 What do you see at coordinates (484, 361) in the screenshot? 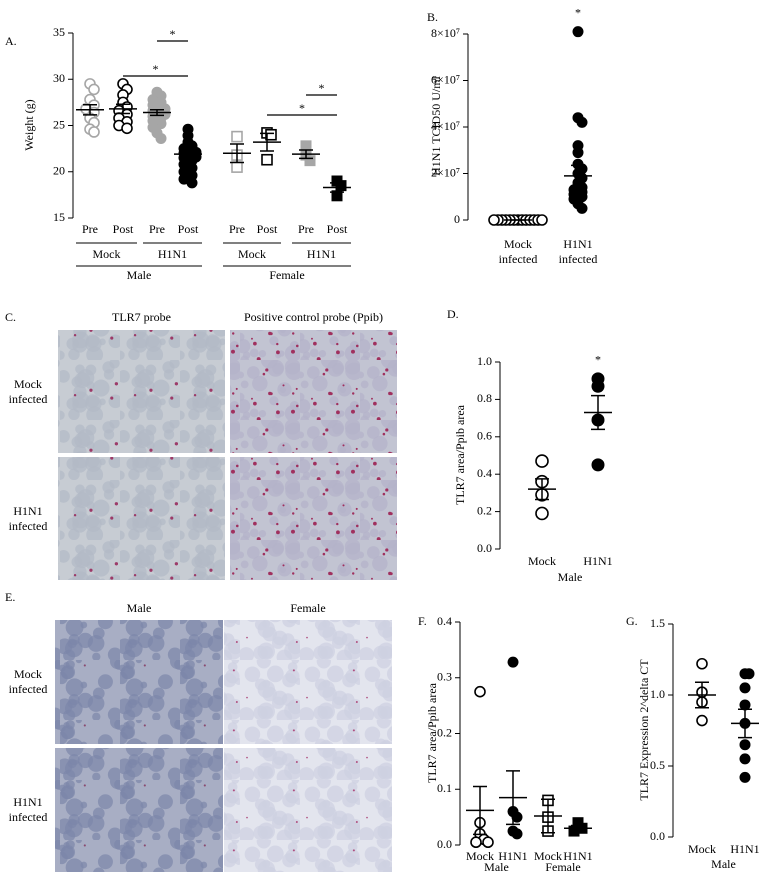
I see `y-tick-label: 1.0` at bounding box center [484, 361].